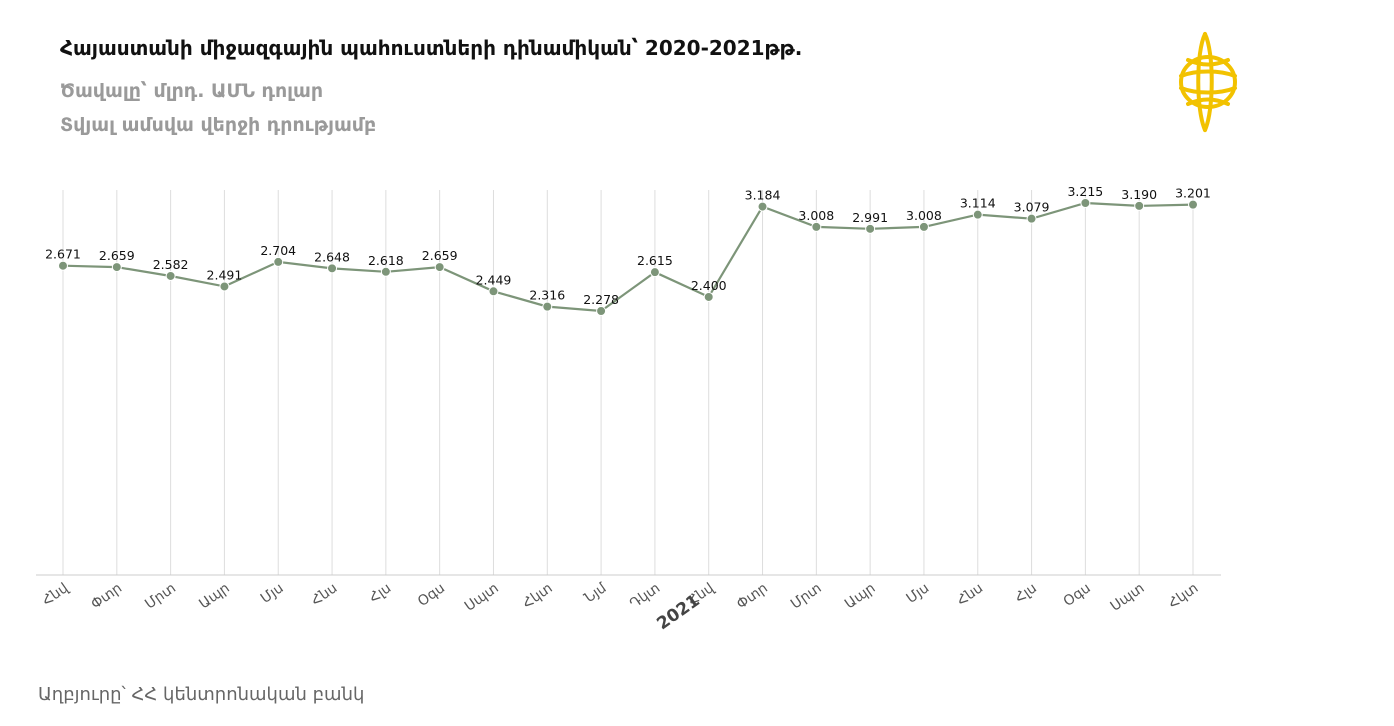 The width and height of the screenshot is (1394, 726). What do you see at coordinates (1085, 191) in the screenshot?
I see `data-label: 3.215` at bounding box center [1085, 191].